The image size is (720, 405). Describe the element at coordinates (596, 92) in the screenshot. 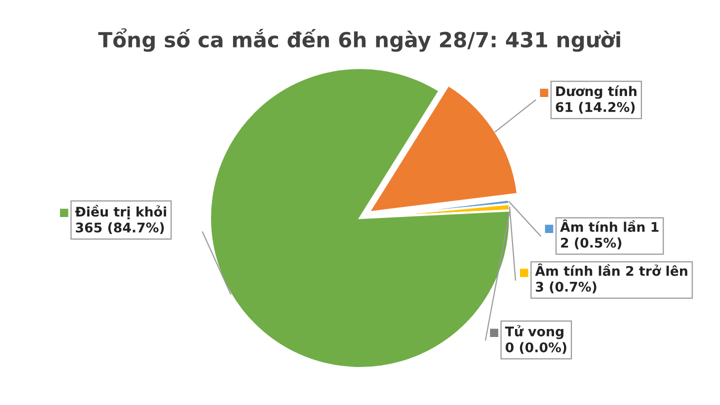

I see `legend-label: Dương tính` at that location.